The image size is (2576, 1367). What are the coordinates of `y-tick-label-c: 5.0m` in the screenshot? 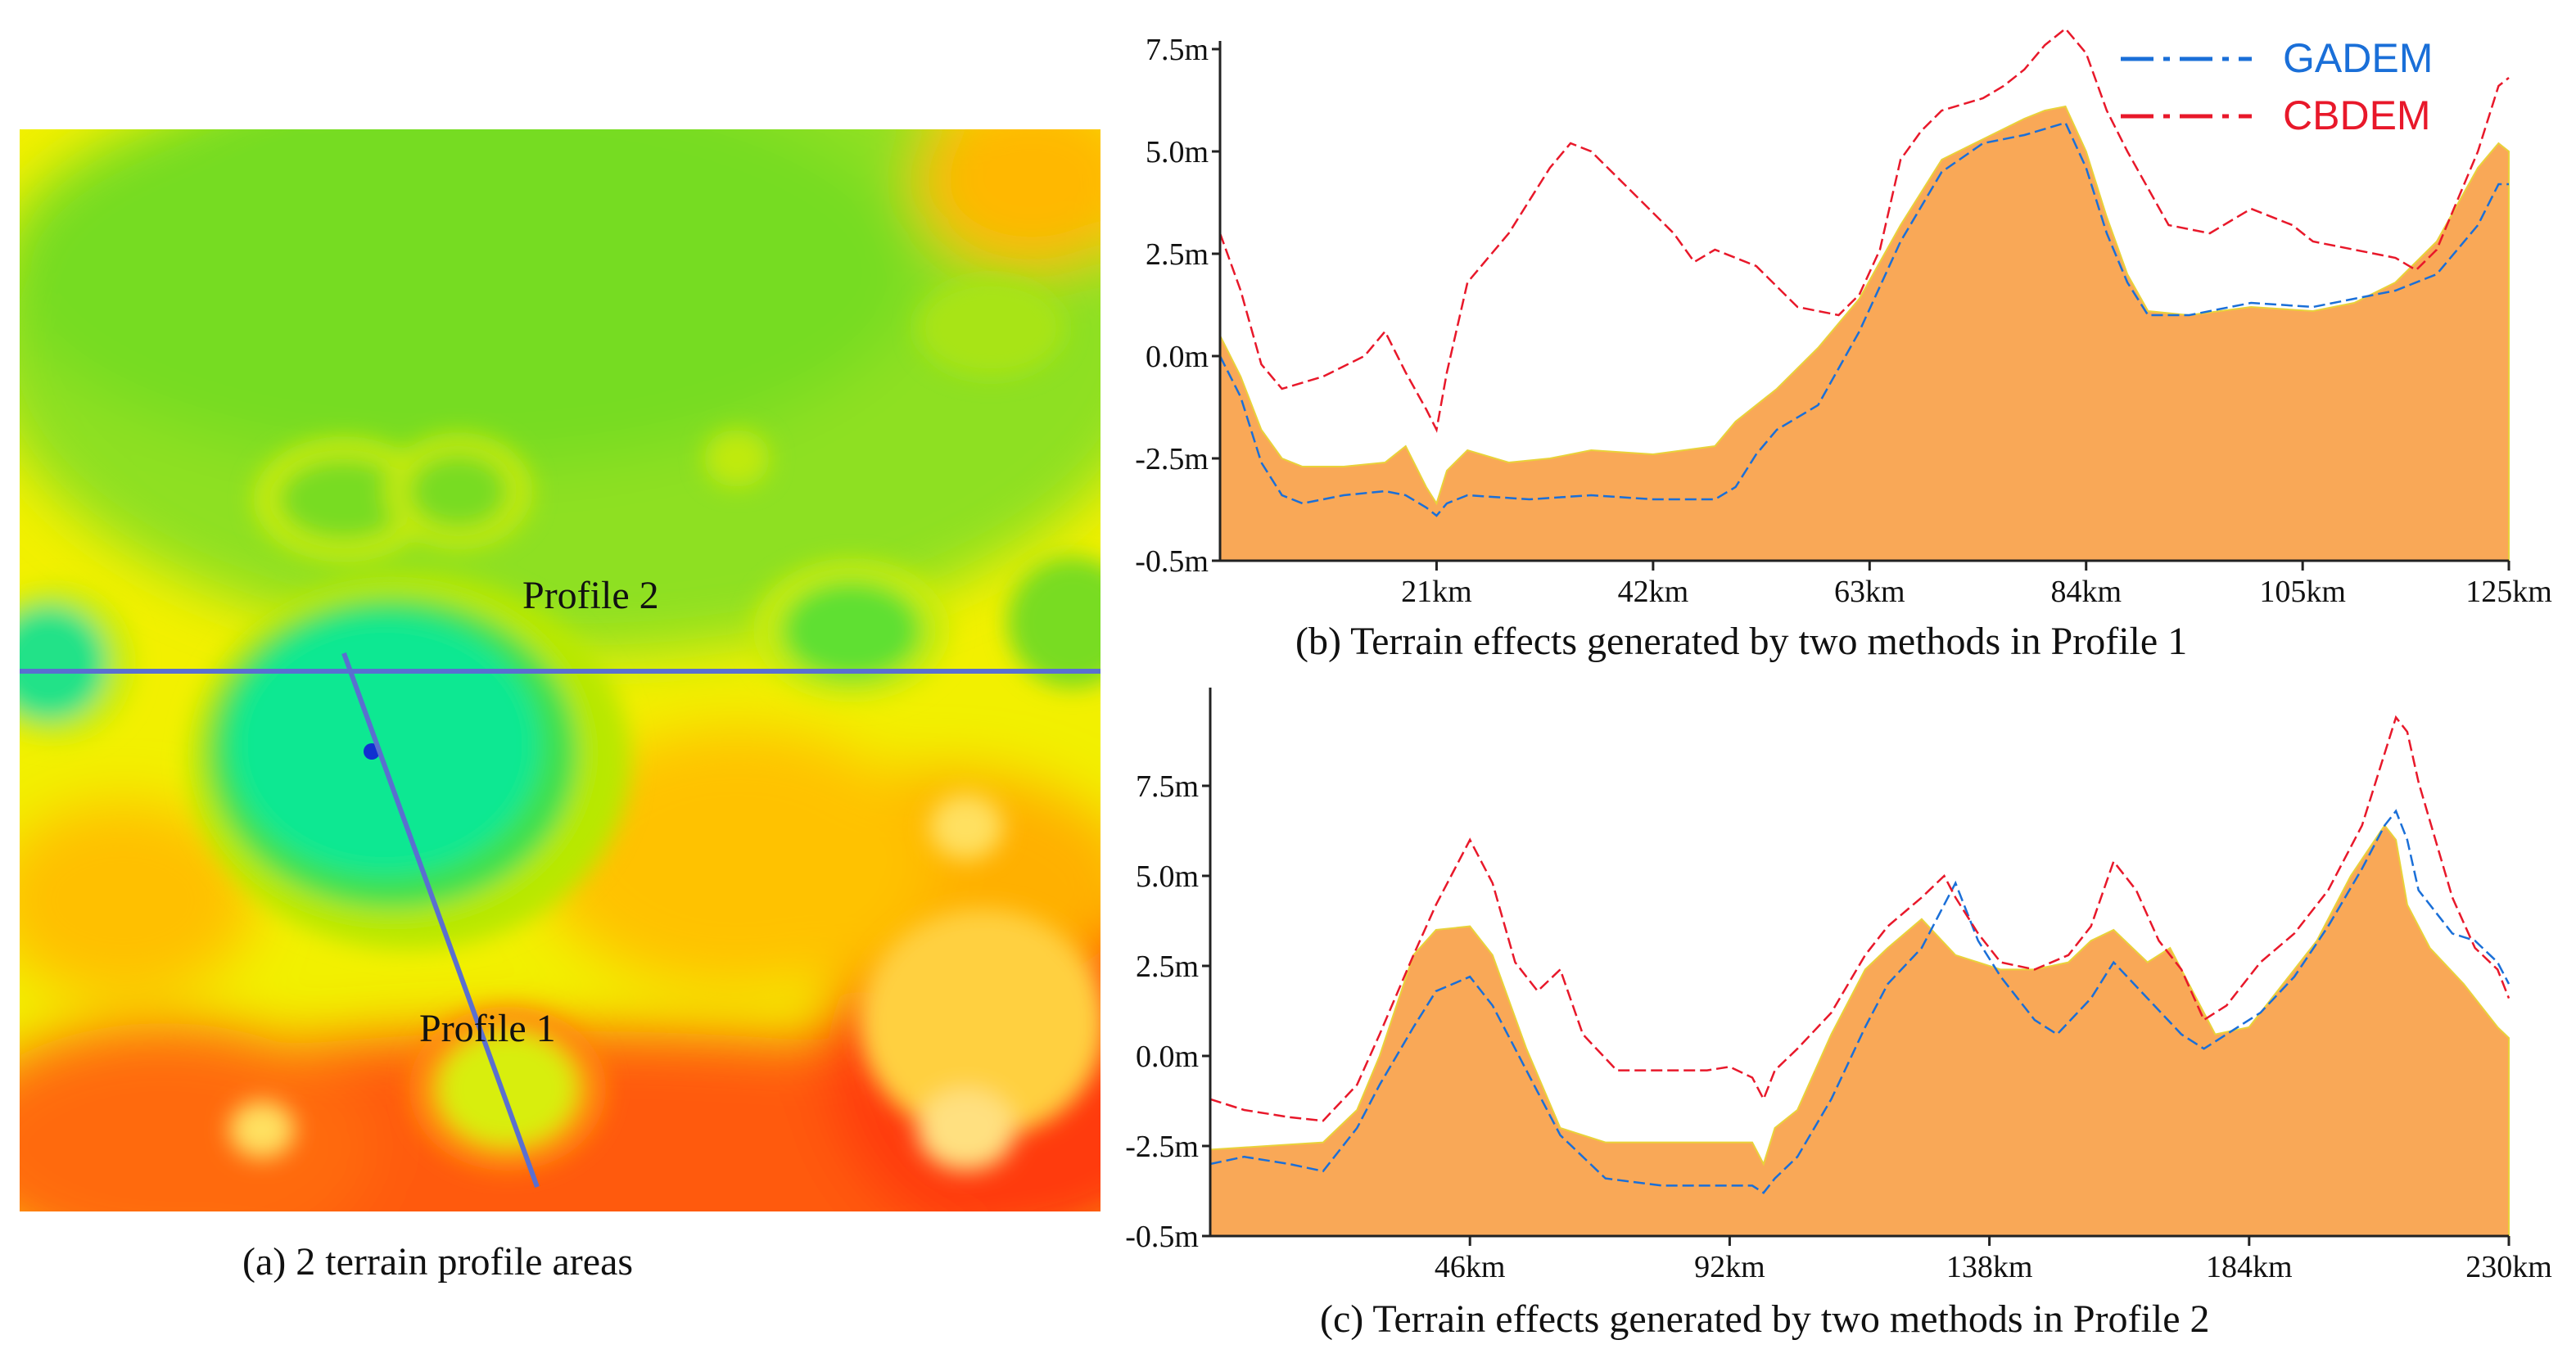 It's located at (1167, 877).